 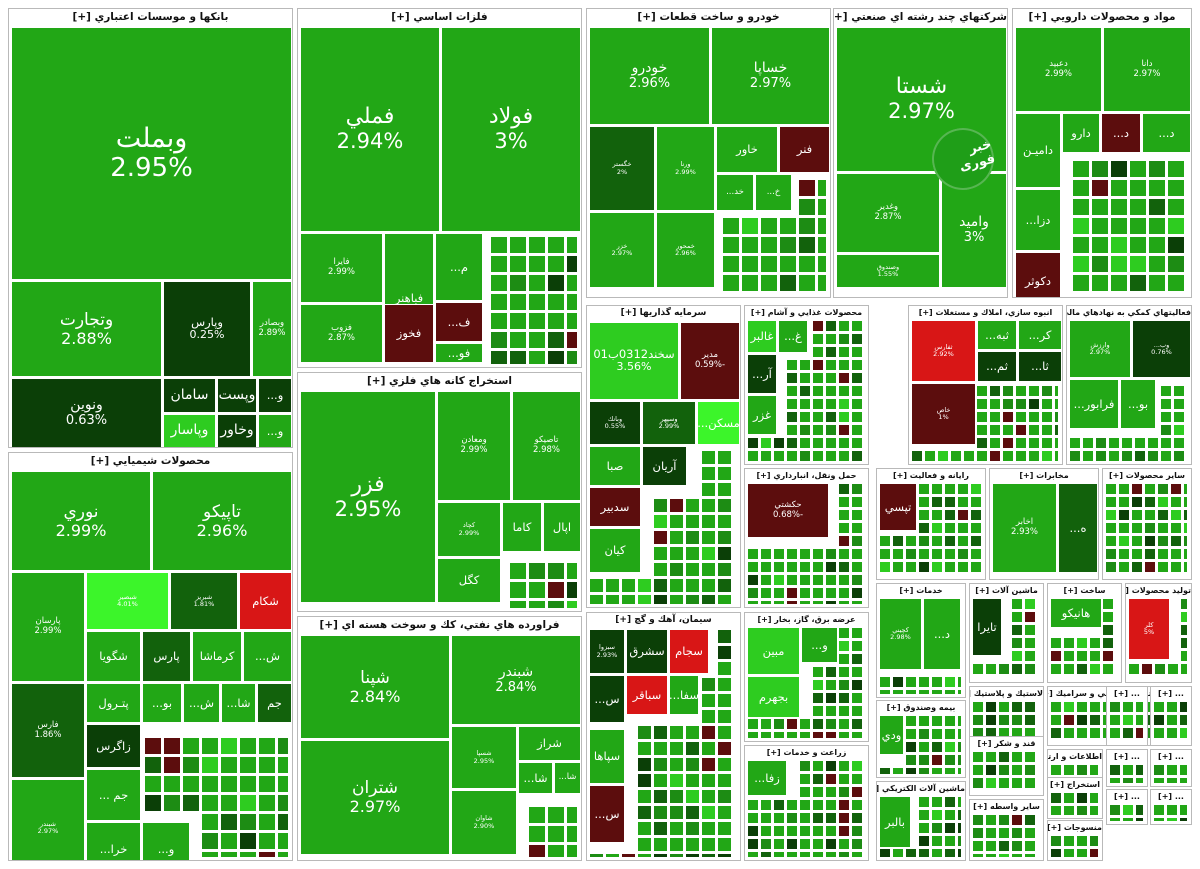 I want to click on sector-group-sugar: قند و شكر [+], so click(x=1006, y=766).